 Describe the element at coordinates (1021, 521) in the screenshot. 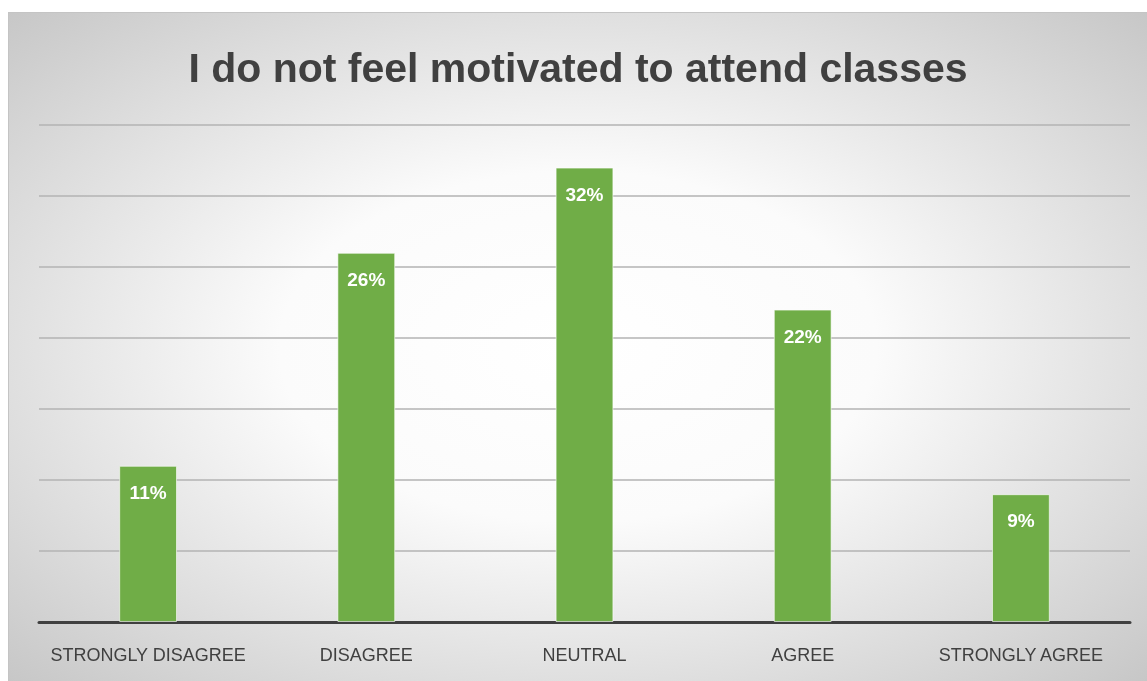

I see `data-label: 9%` at that location.